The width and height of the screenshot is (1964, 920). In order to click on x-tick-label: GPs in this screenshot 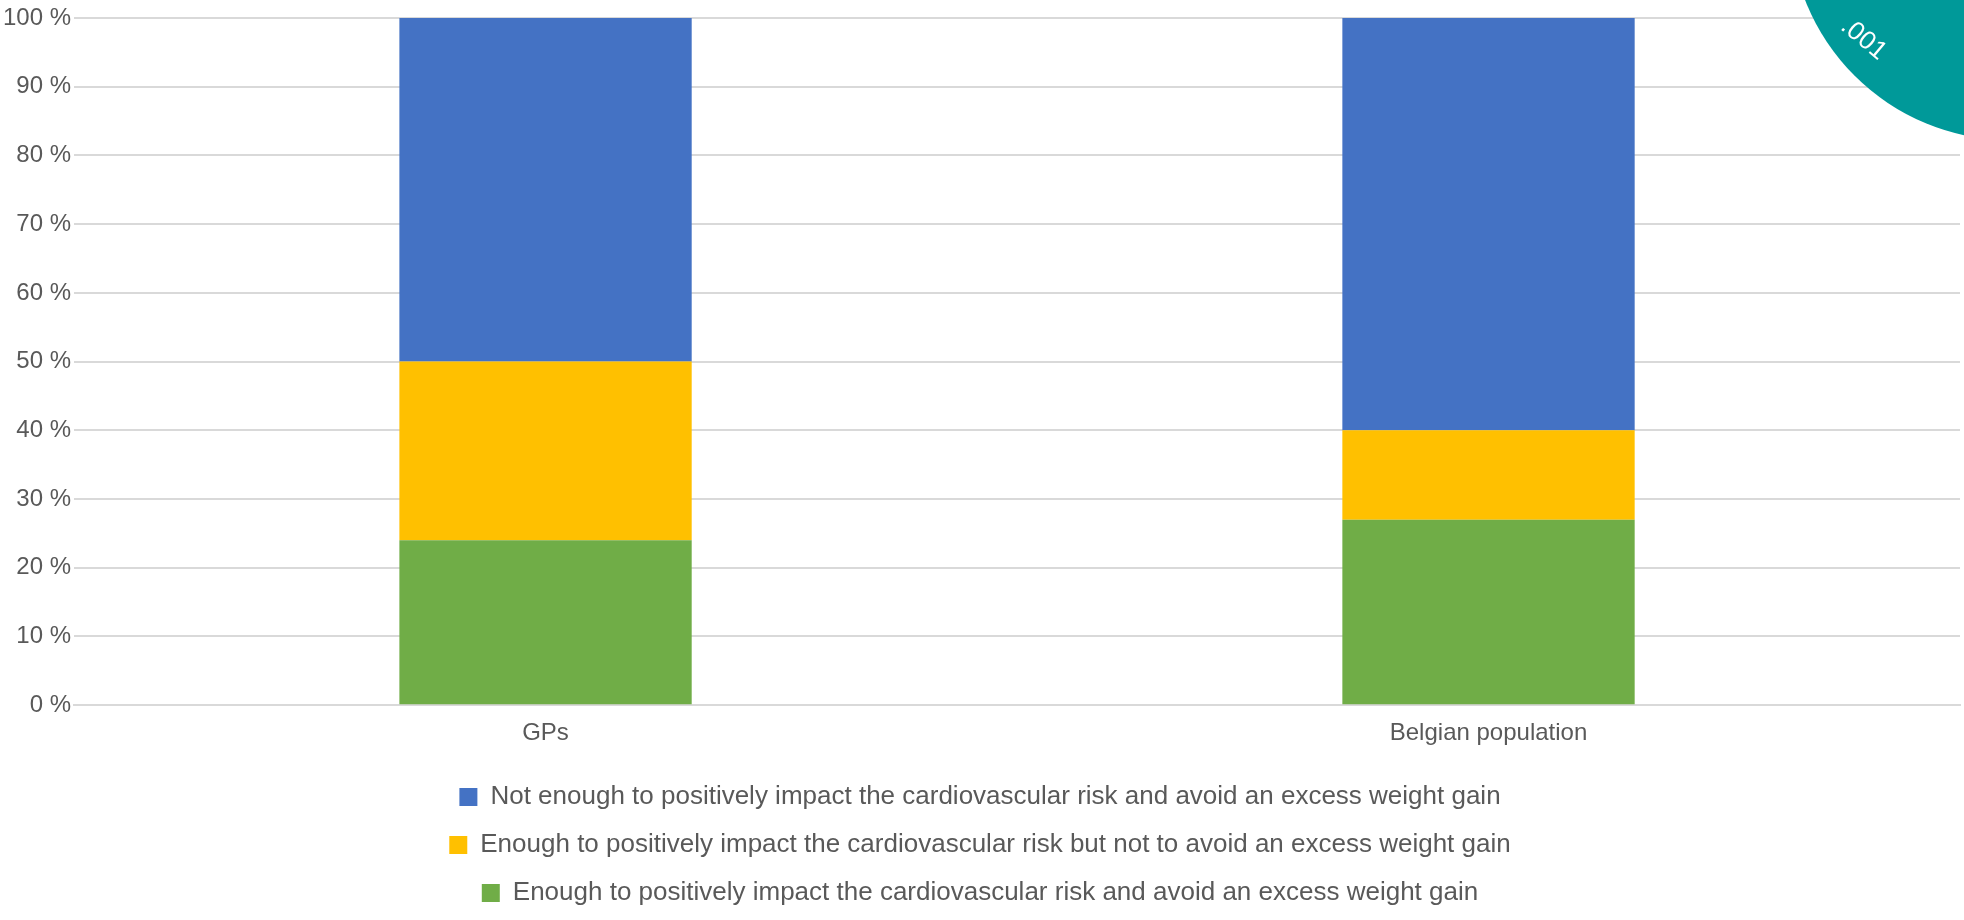, I will do `click(545, 732)`.